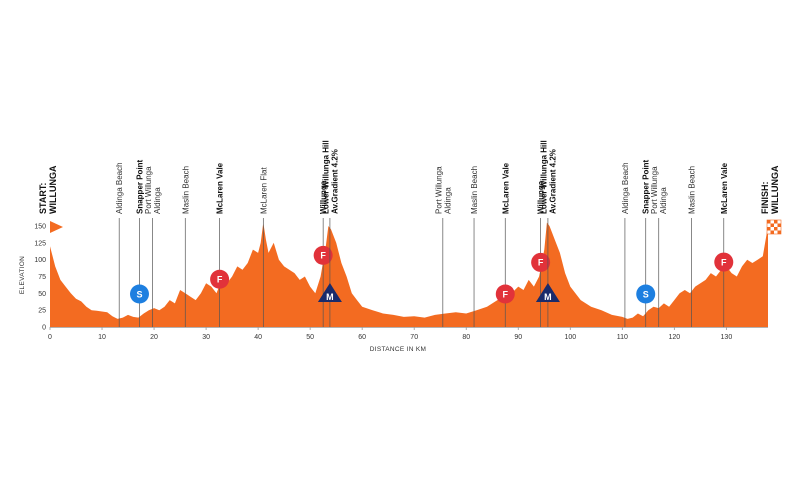 The height and width of the screenshot is (484, 800). I want to click on y-tick-label: 0, so click(44, 328).